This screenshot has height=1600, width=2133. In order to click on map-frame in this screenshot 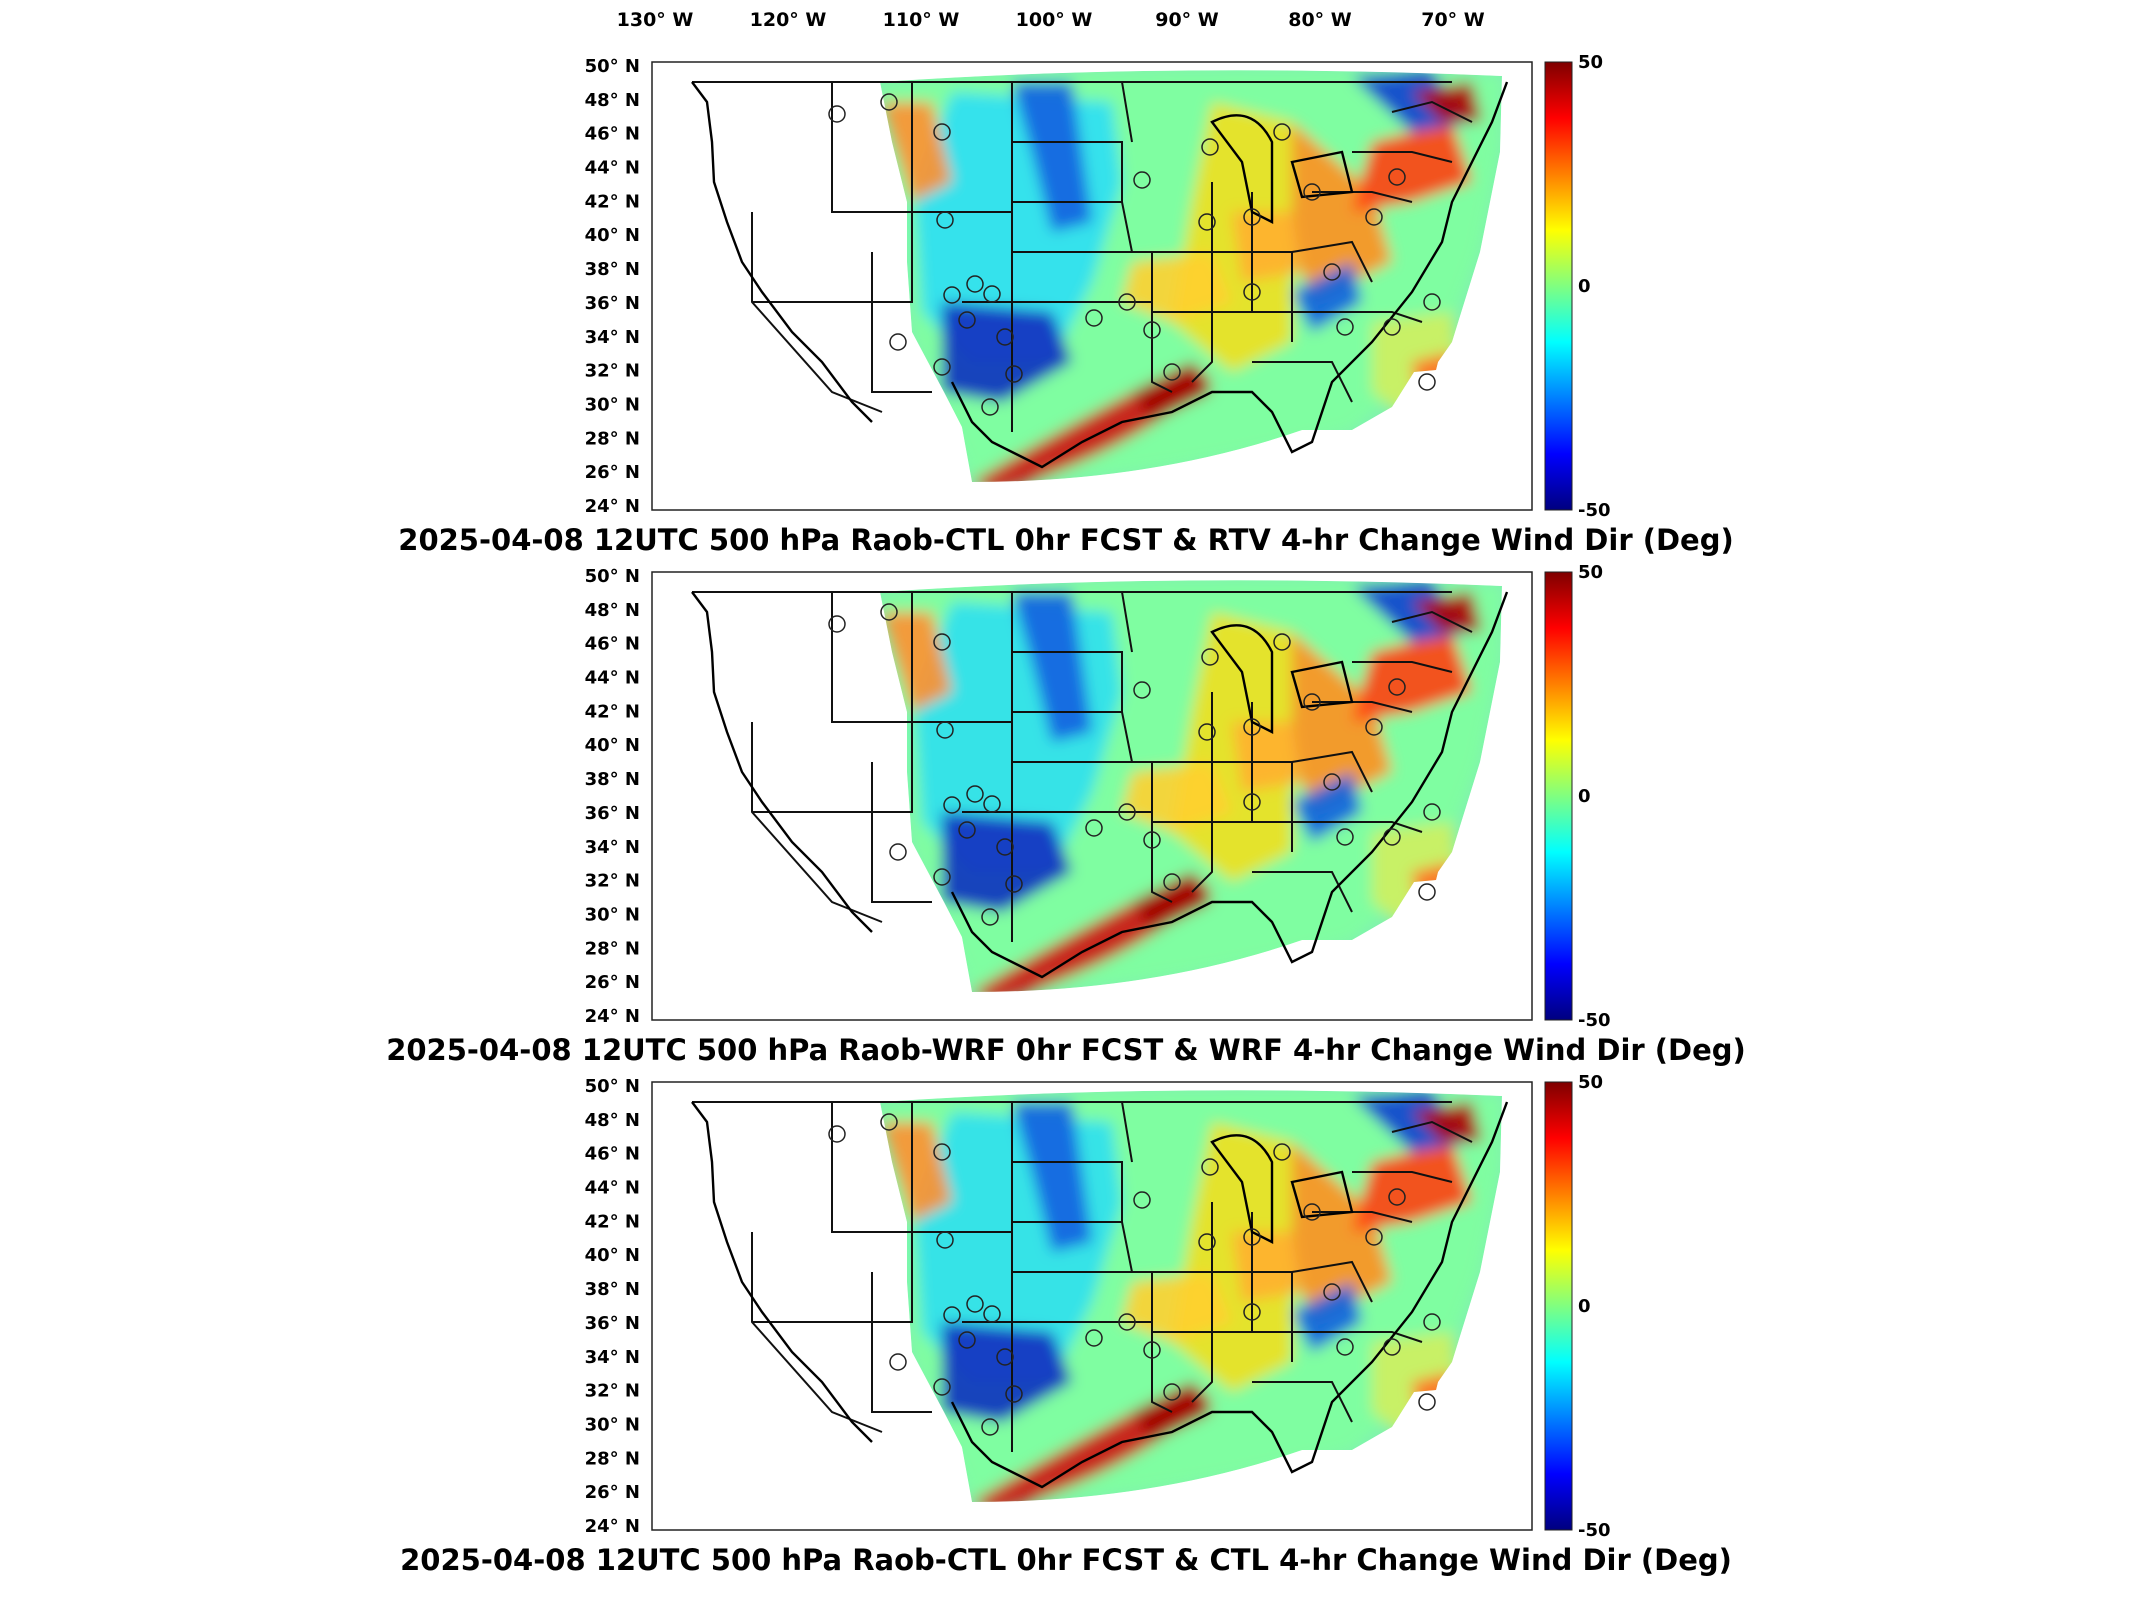, I will do `click(1092, 796)`.